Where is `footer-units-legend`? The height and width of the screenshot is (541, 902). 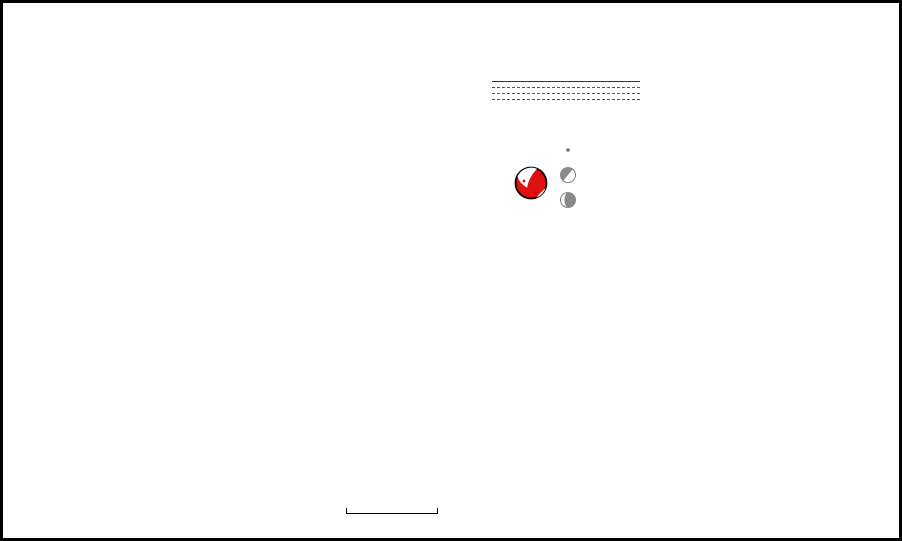 footer-units-legend is located at coordinates (442, 511).